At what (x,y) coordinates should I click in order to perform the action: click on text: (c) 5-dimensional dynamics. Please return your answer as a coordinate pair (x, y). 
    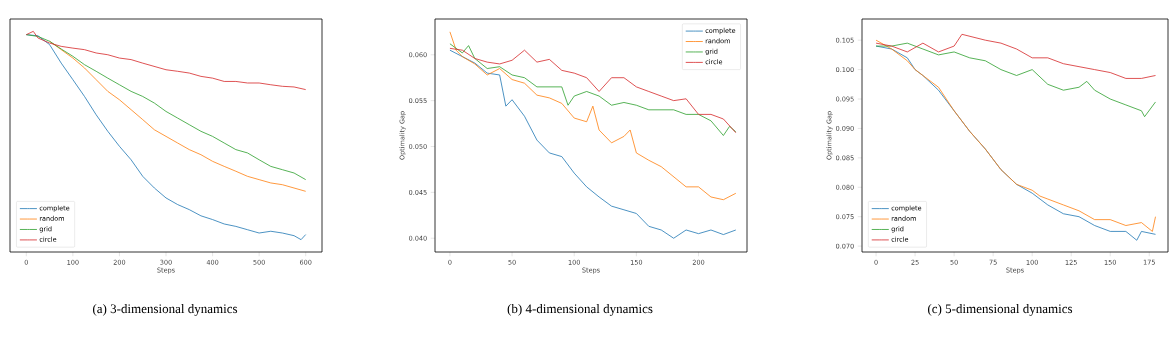
    Looking at the image, I should click on (1000, 309).